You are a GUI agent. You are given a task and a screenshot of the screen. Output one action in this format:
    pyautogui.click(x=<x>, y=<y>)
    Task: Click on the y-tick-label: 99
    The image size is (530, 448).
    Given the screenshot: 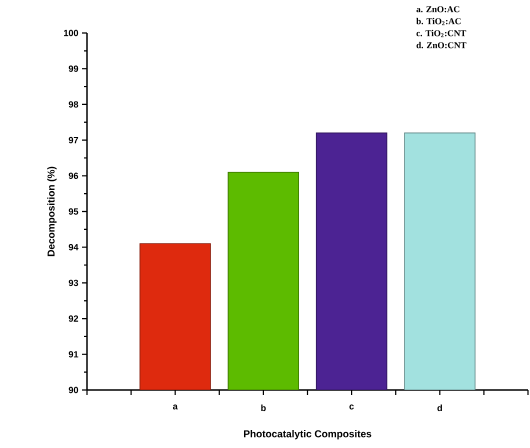 What is the action you would take?
    pyautogui.click(x=73, y=69)
    